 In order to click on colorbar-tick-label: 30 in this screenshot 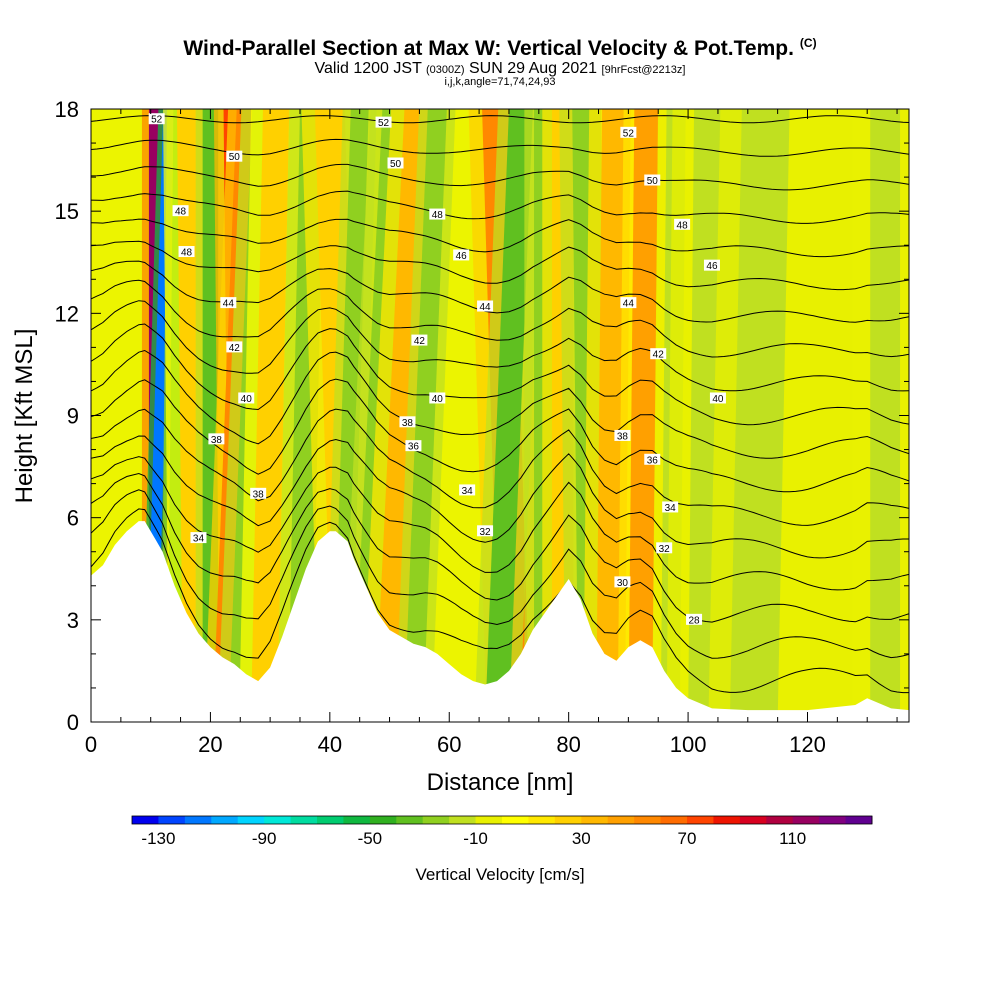, I will do `click(581, 838)`.